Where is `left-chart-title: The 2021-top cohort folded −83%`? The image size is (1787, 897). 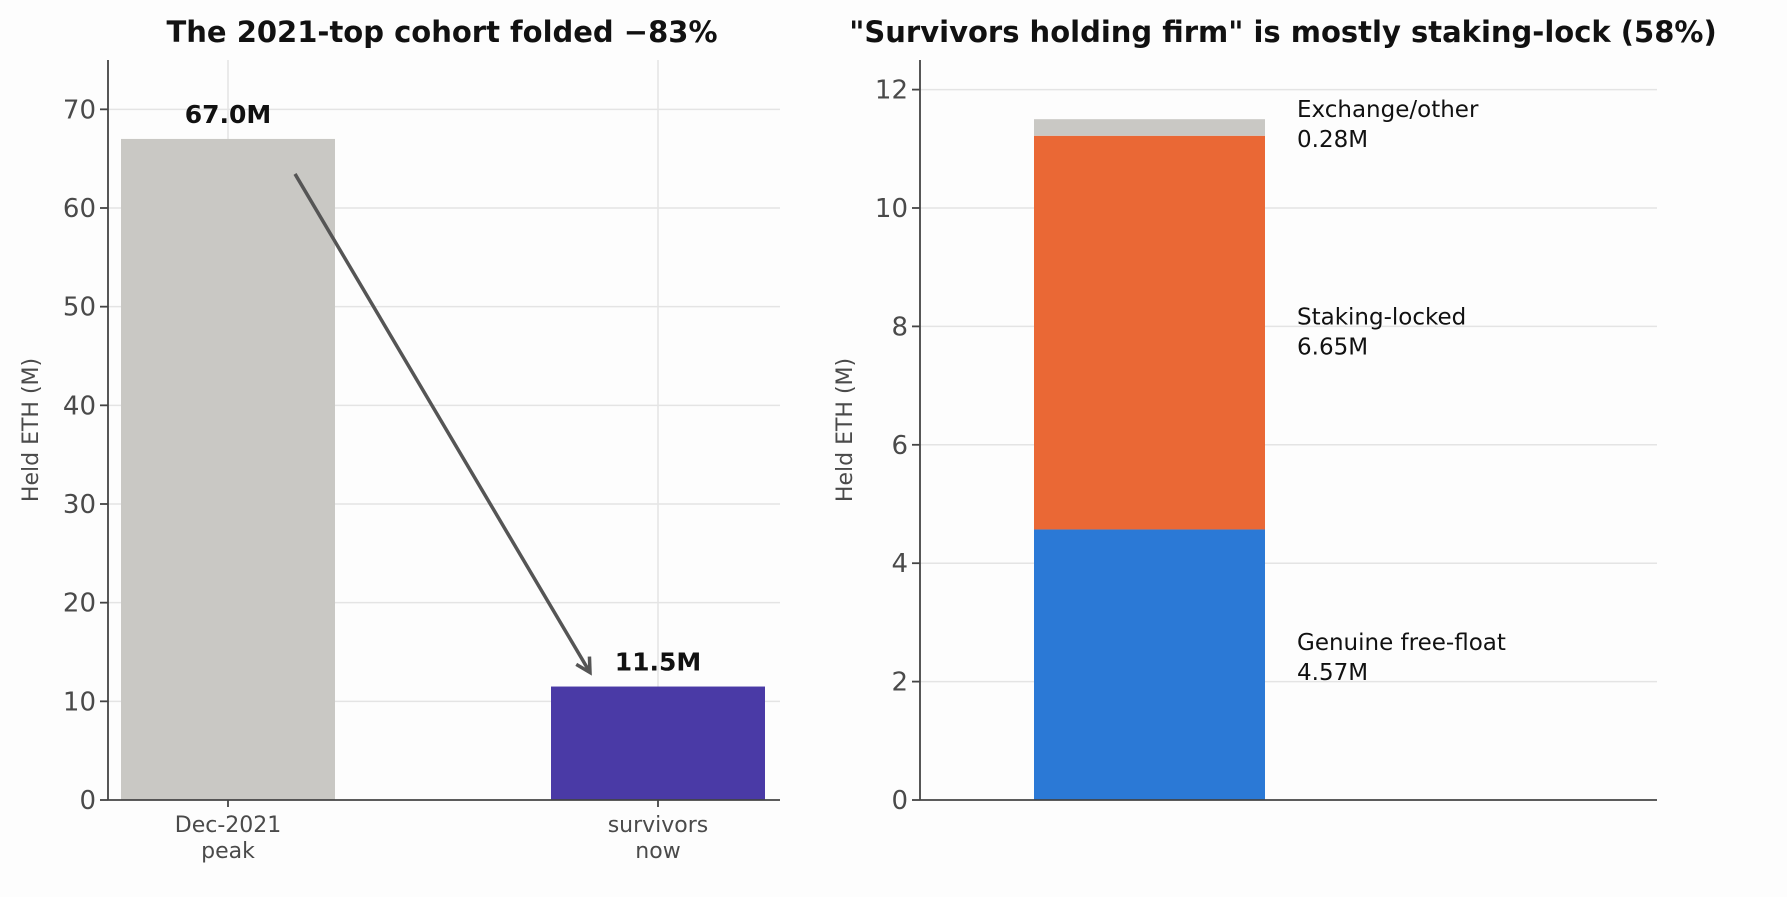
left-chart-title: The 2021-top cohort folded −83% is located at coordinates (442, 32).